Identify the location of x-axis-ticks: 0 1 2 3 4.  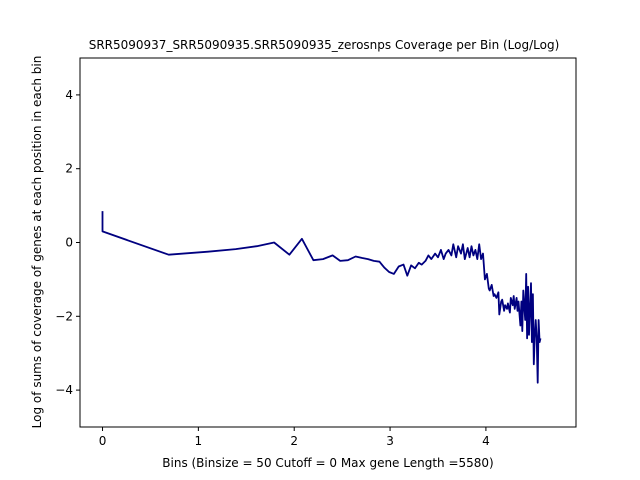
(294, 437).